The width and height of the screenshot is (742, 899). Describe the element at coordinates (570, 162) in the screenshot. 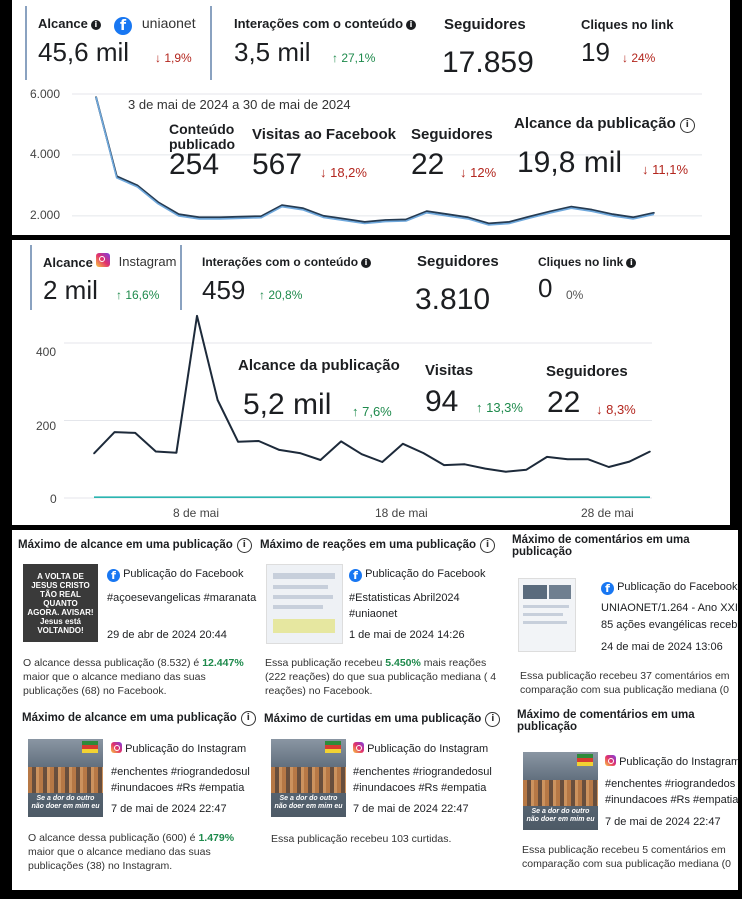

I see `post-reach-value: 19,8 mil` at that location.